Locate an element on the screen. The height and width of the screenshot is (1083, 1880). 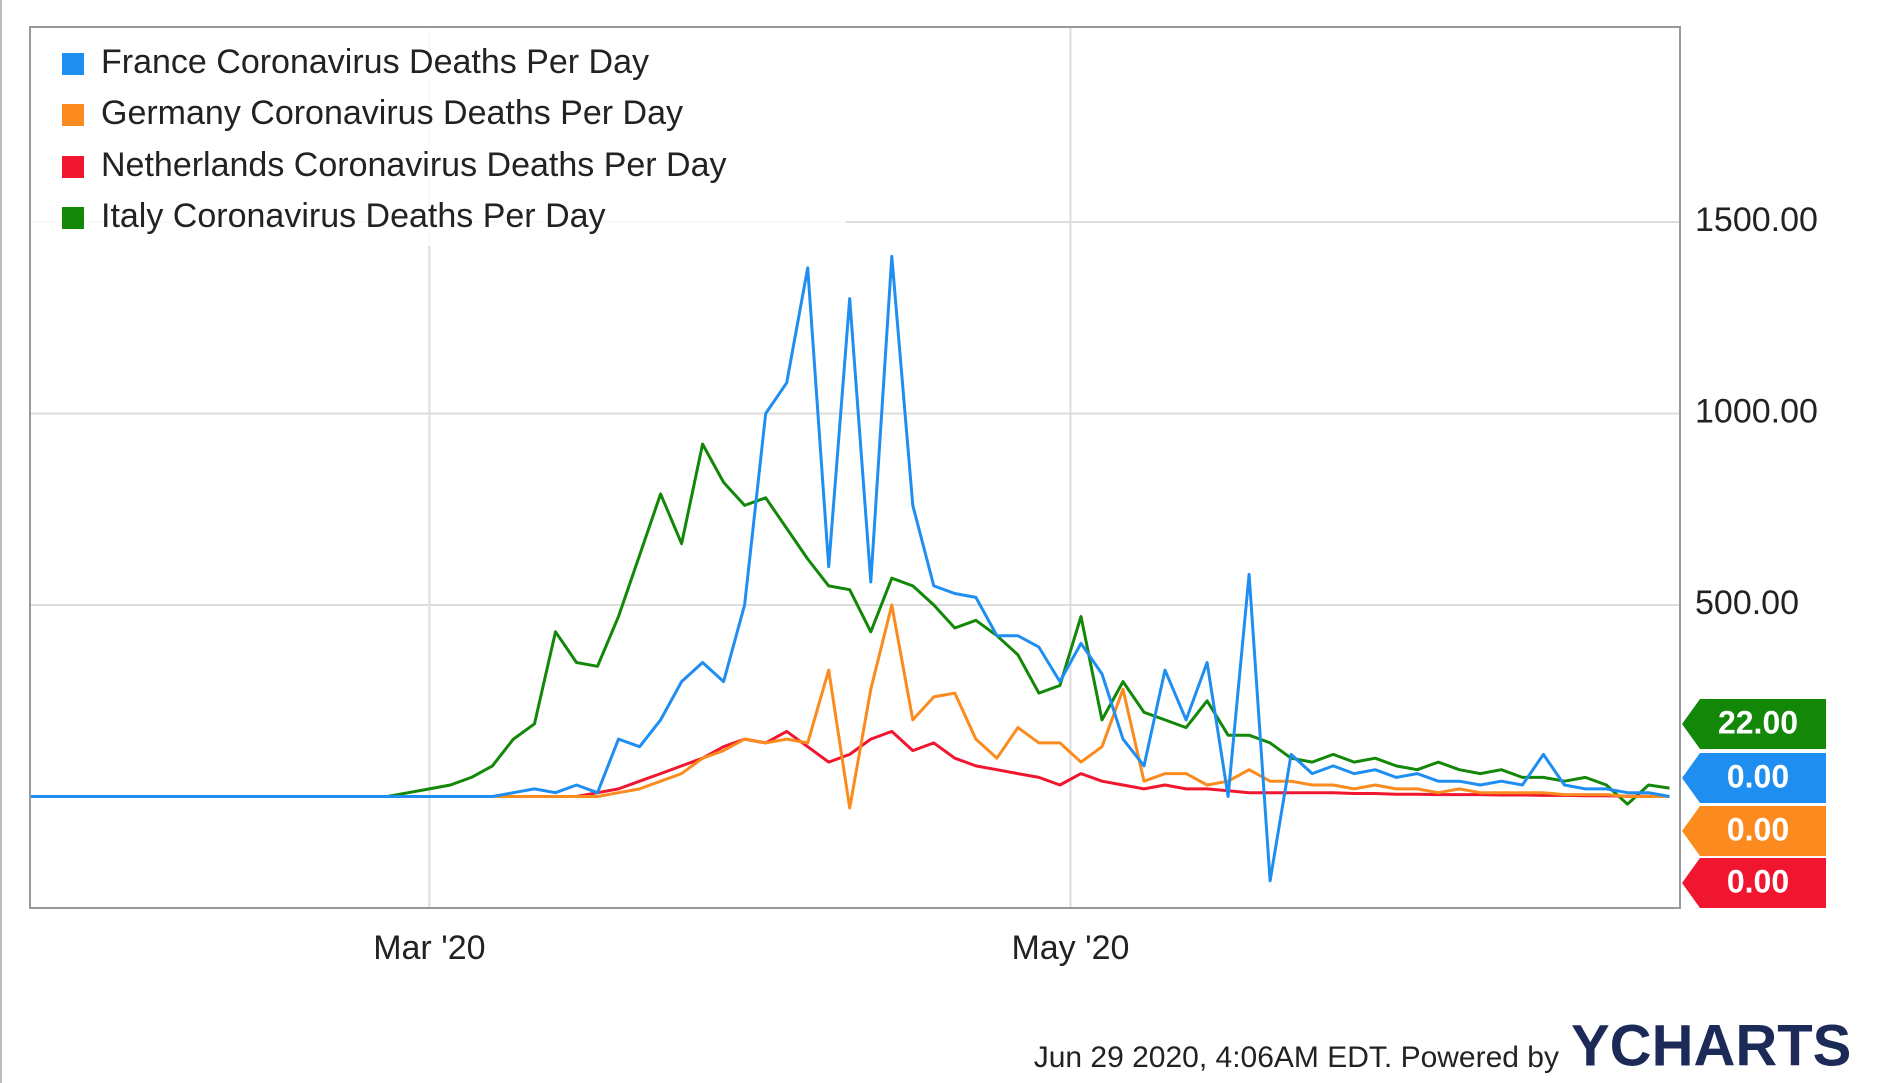
x-tick-label: May '20 is located at coordinates (1070, 948).